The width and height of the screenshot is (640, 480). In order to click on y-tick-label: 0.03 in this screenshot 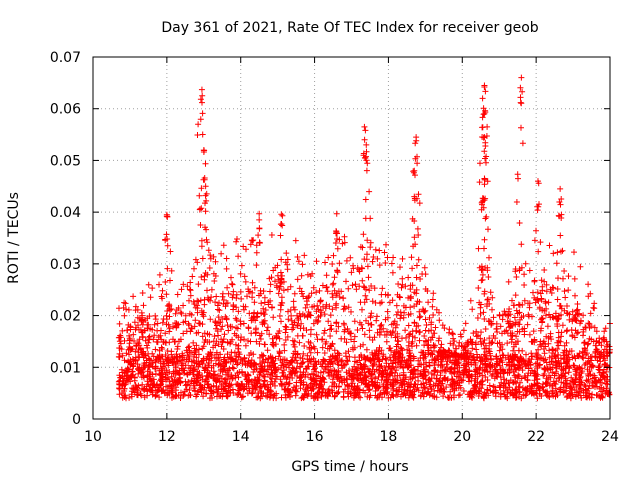, I will do `click(65, 265)`.